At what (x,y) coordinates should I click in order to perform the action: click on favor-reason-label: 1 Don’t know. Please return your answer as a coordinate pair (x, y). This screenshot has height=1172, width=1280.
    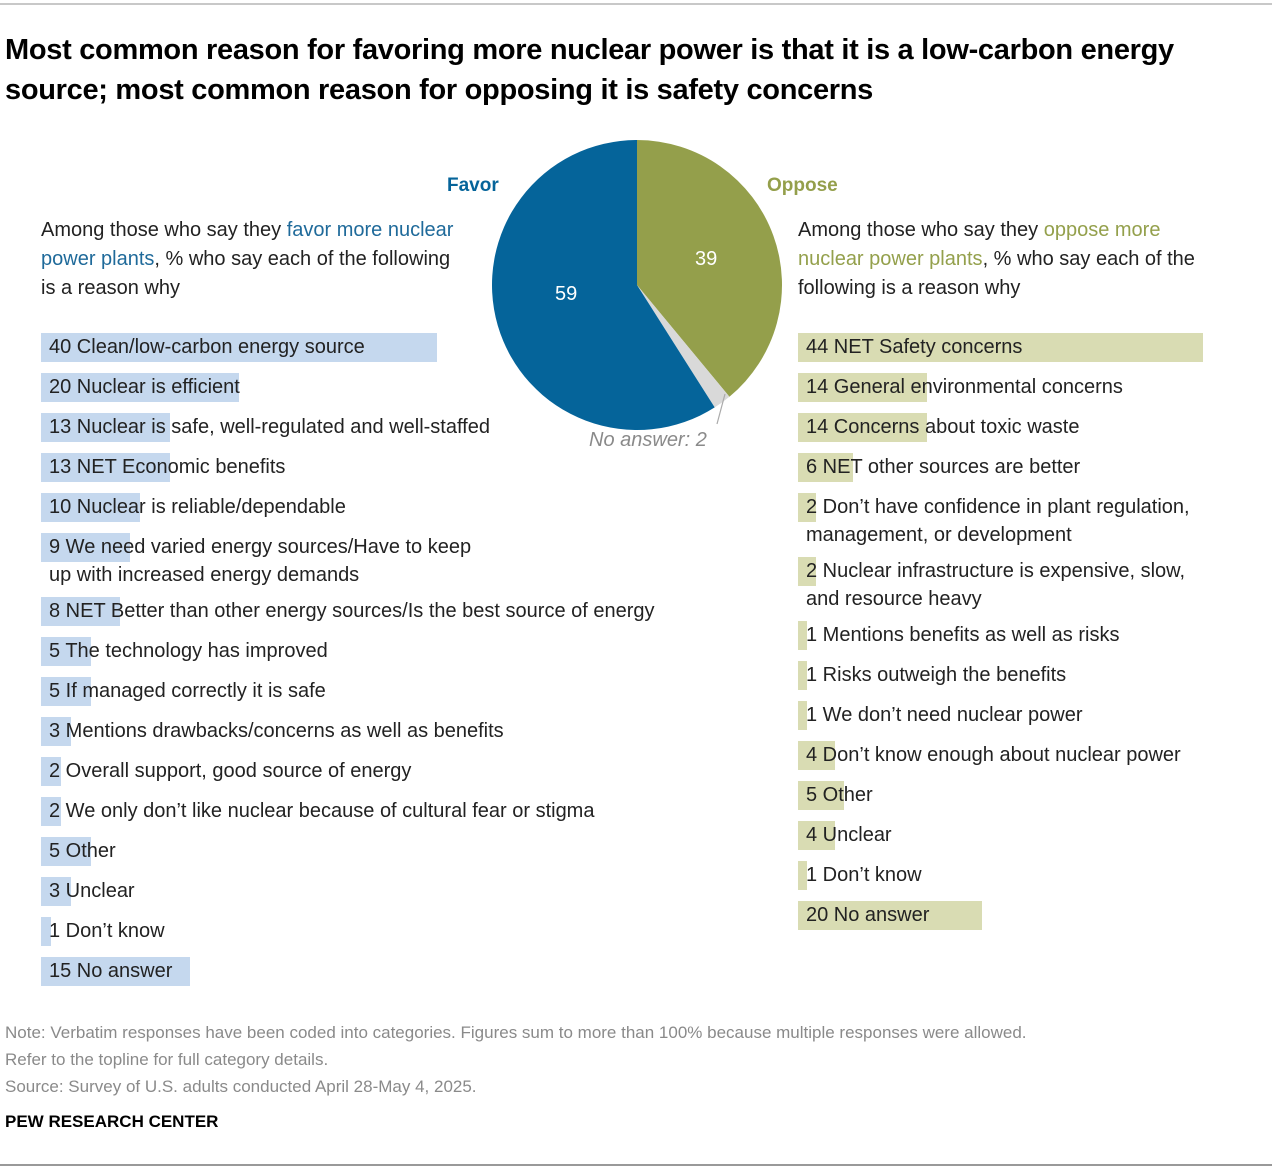
    Looking at the image, I should click on (107, 931).